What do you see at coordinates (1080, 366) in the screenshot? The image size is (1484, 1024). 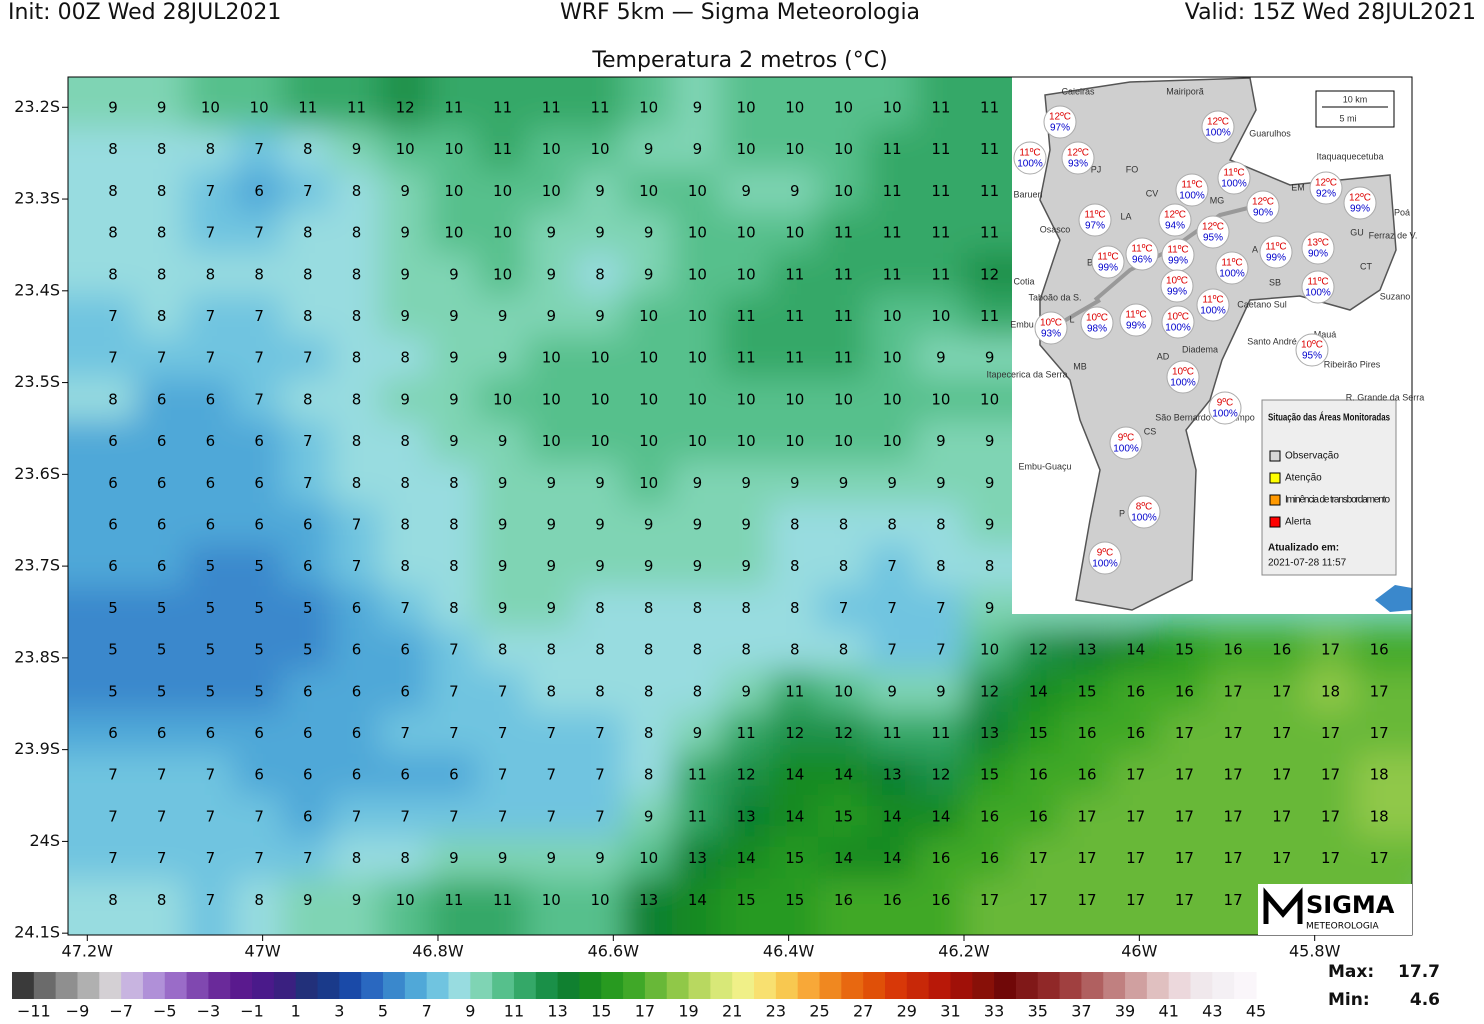 I see `place-label: MB` at bounding box center [1080, 366].